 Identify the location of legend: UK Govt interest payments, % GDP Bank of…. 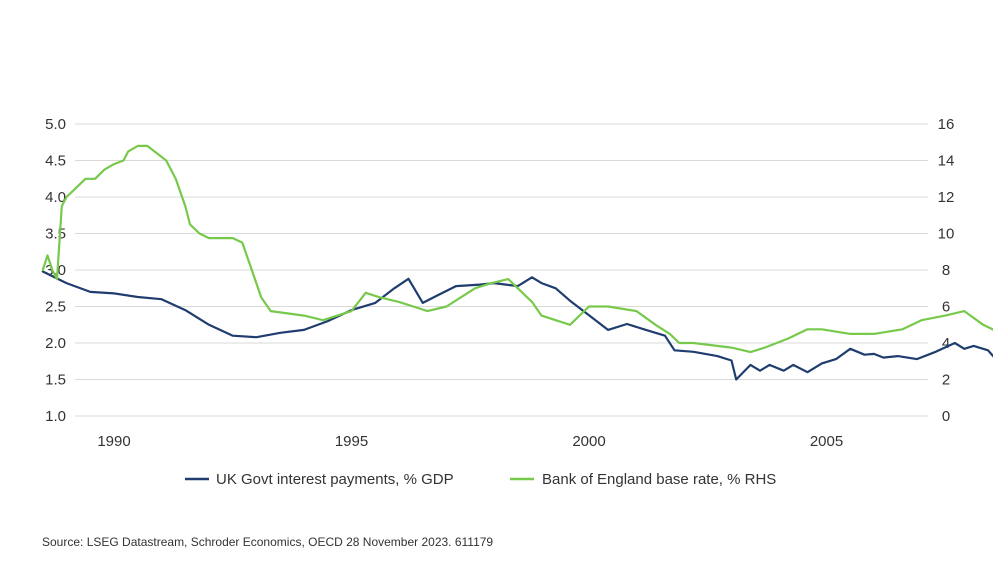
(480, 479).